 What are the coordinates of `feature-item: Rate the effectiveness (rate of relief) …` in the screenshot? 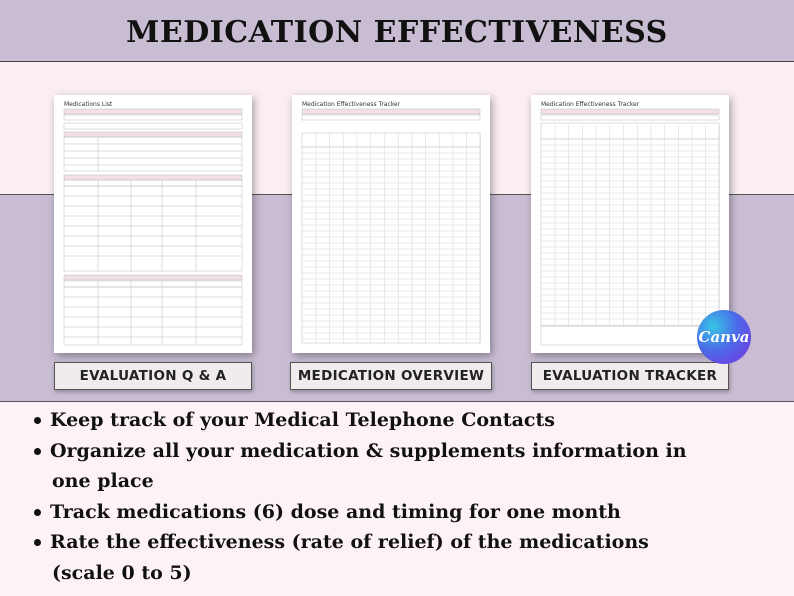 It's located at (400, 557).